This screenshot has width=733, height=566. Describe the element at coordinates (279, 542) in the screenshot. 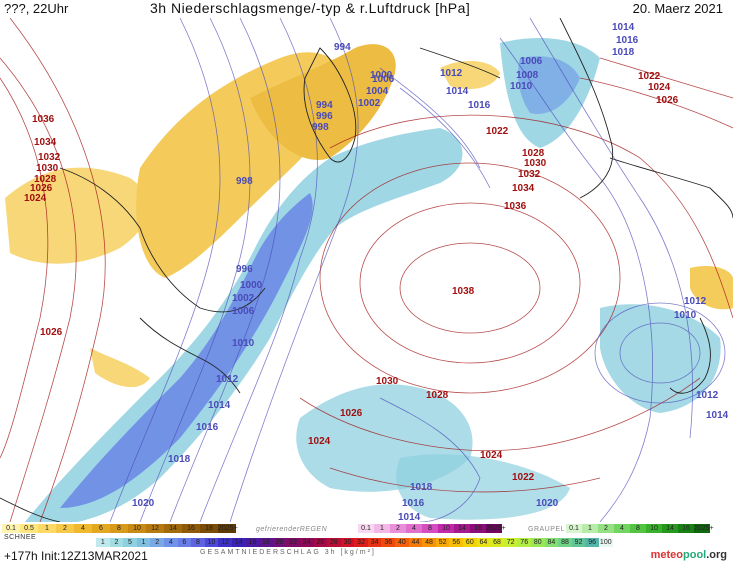

I see `legend-swatch: 20` at that location.